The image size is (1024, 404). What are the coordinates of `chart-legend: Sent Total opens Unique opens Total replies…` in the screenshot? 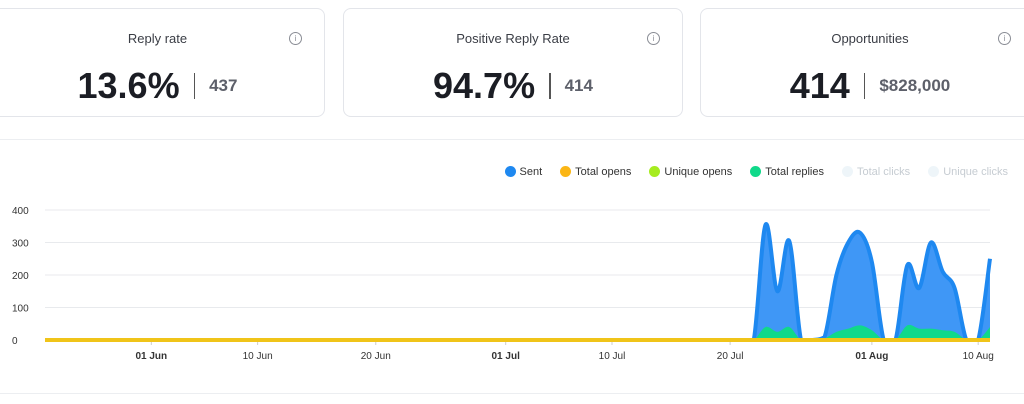 It's located at (756, 172).